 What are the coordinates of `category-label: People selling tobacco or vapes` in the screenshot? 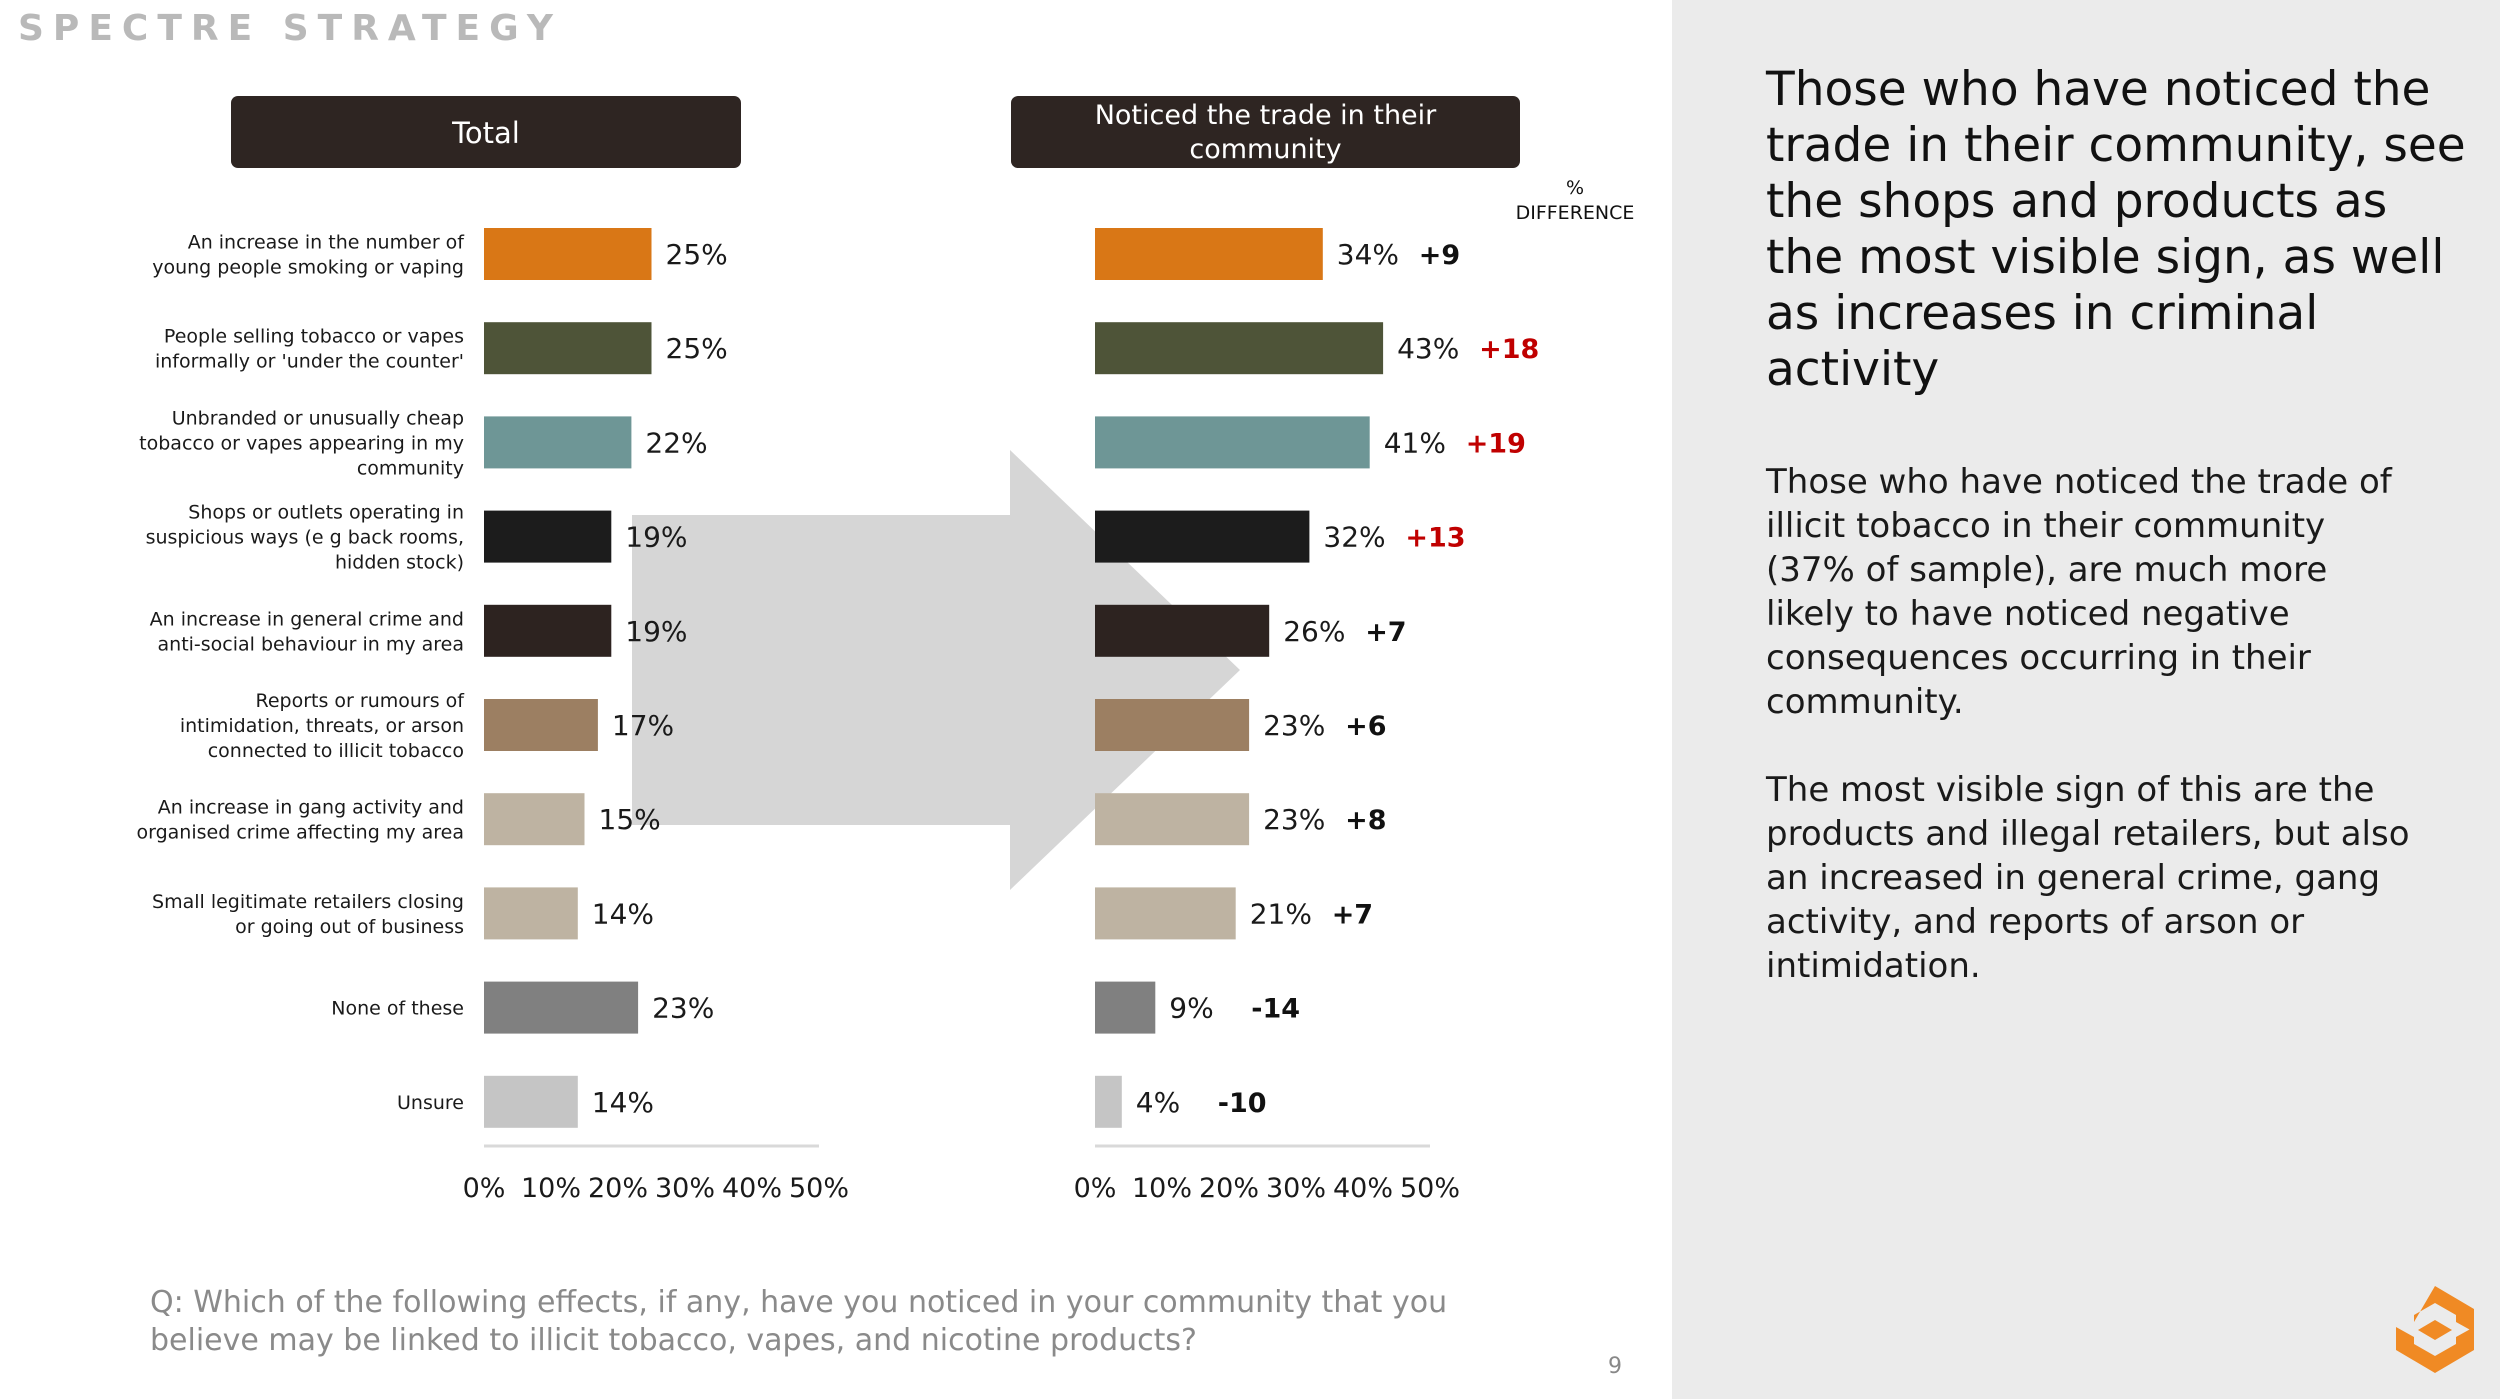 It's located at (314, 337).